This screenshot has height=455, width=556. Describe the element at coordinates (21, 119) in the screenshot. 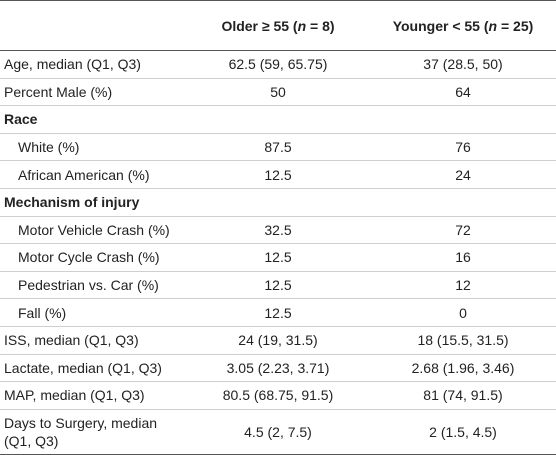

I see `section-heading: Race` at that location.